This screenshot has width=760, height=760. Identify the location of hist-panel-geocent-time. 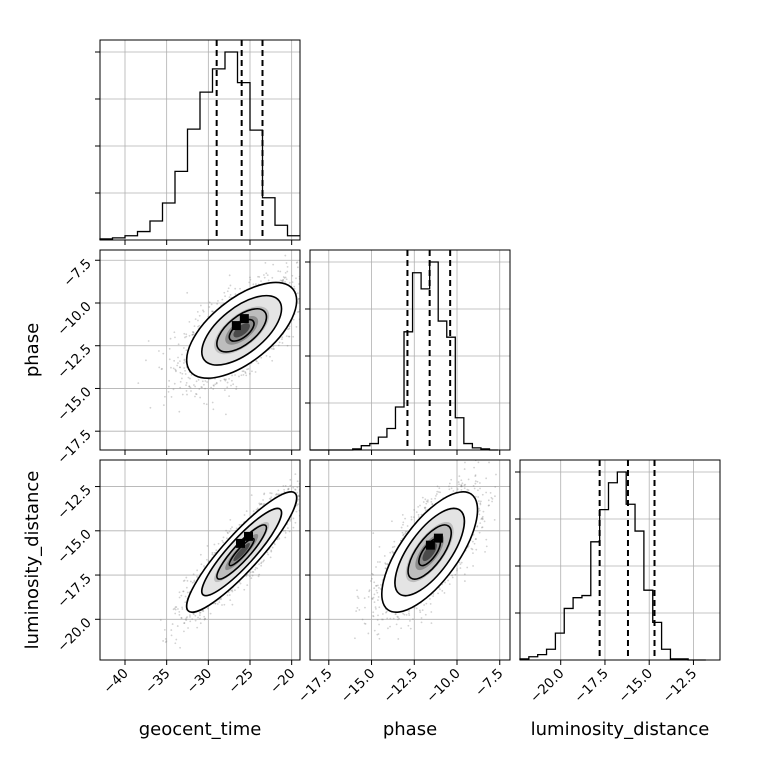
(198, 140).